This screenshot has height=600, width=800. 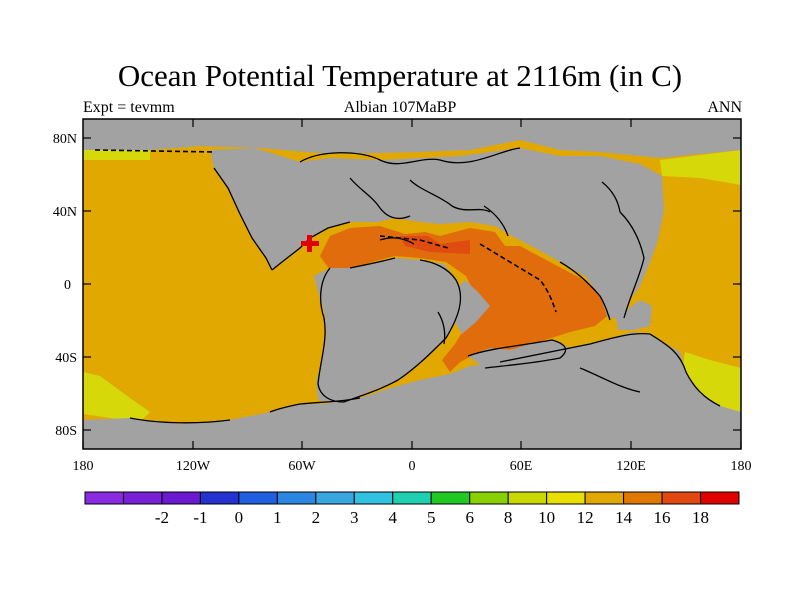 What do you see at coordinates (631, 466) in the screenshot?
I see `lon-label-120e: 120E` at bounding box center [631, 466].